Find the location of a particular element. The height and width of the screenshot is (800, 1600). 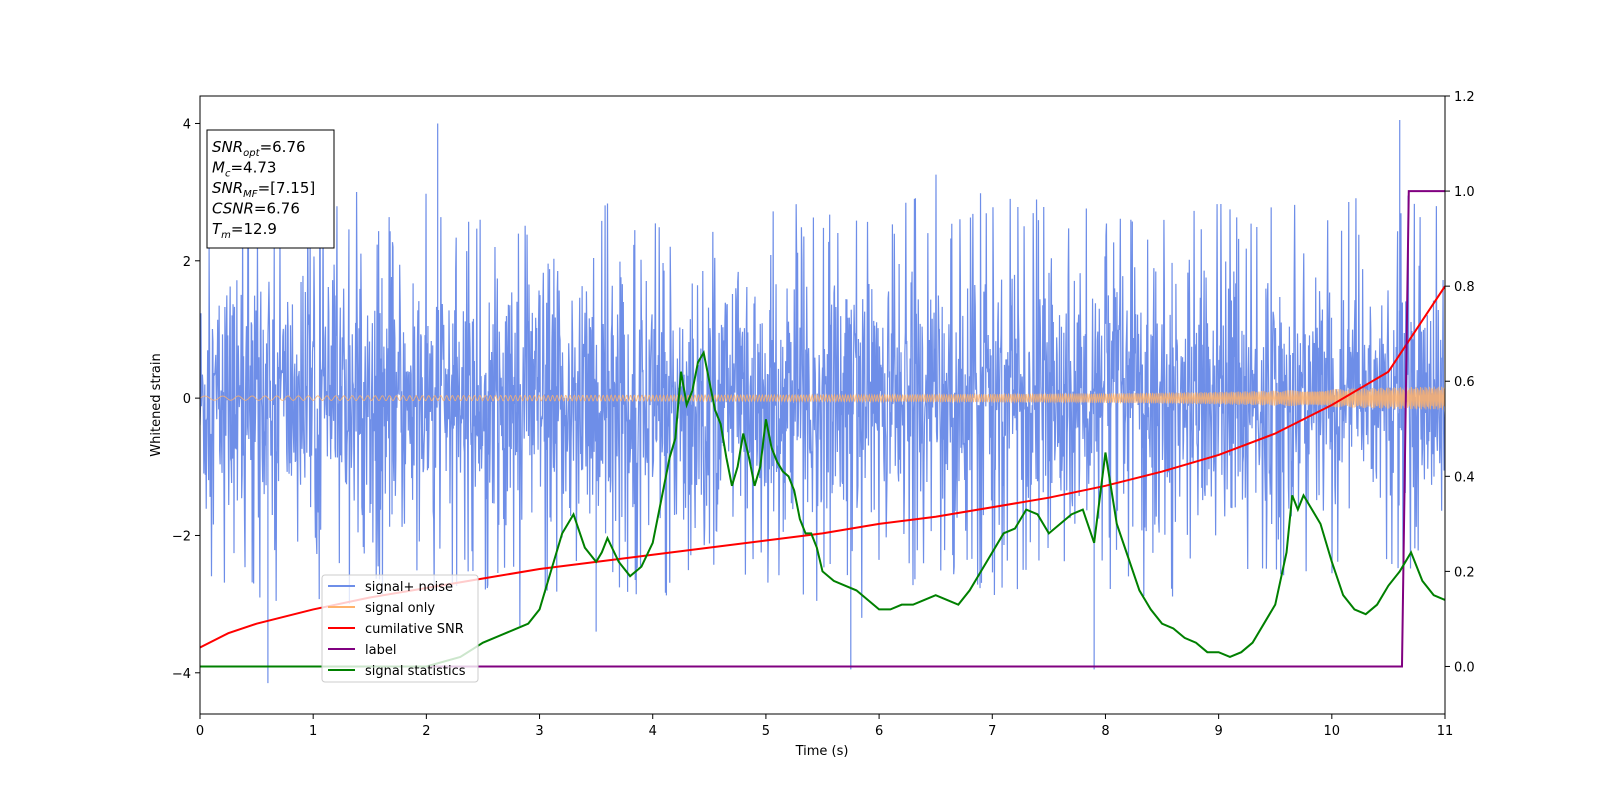

x-tick-label: 1 is located at coordinates (313, 731).